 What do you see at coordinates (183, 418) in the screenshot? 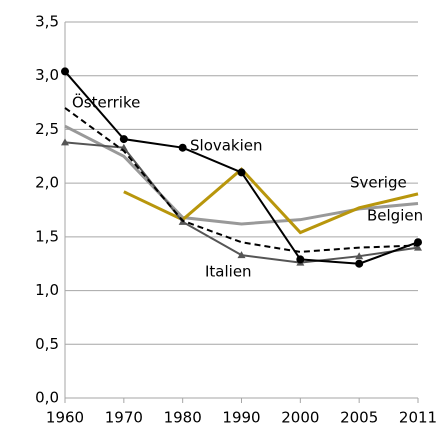
I see `x-tick-label: 1980` at bounding box center [183, 418].